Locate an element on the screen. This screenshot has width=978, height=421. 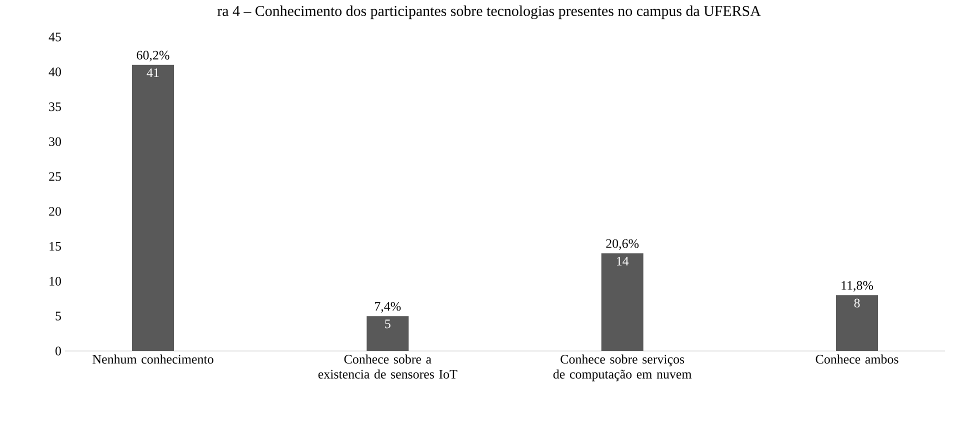
annotation: 20,6% is located at coordinates (622, 244).